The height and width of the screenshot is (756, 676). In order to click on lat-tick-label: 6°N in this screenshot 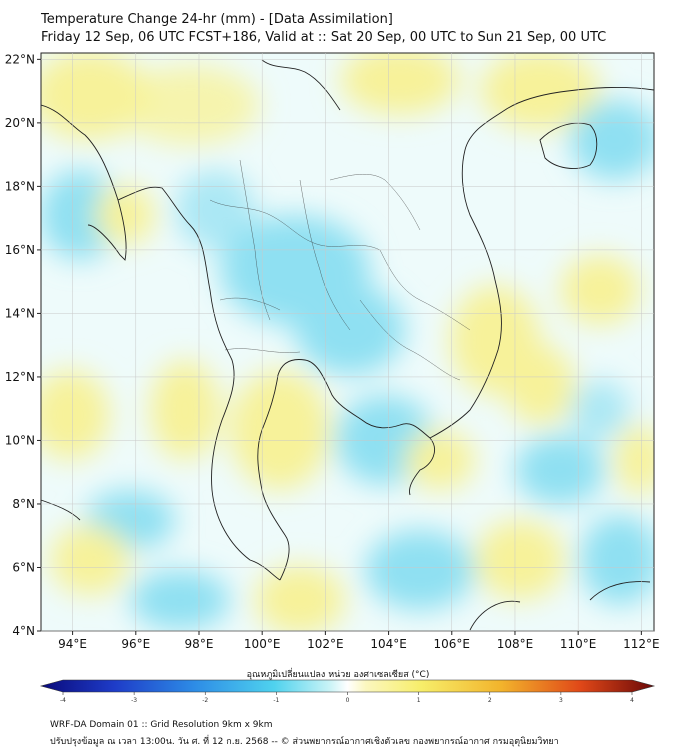, I will do `click(23, 567)`.